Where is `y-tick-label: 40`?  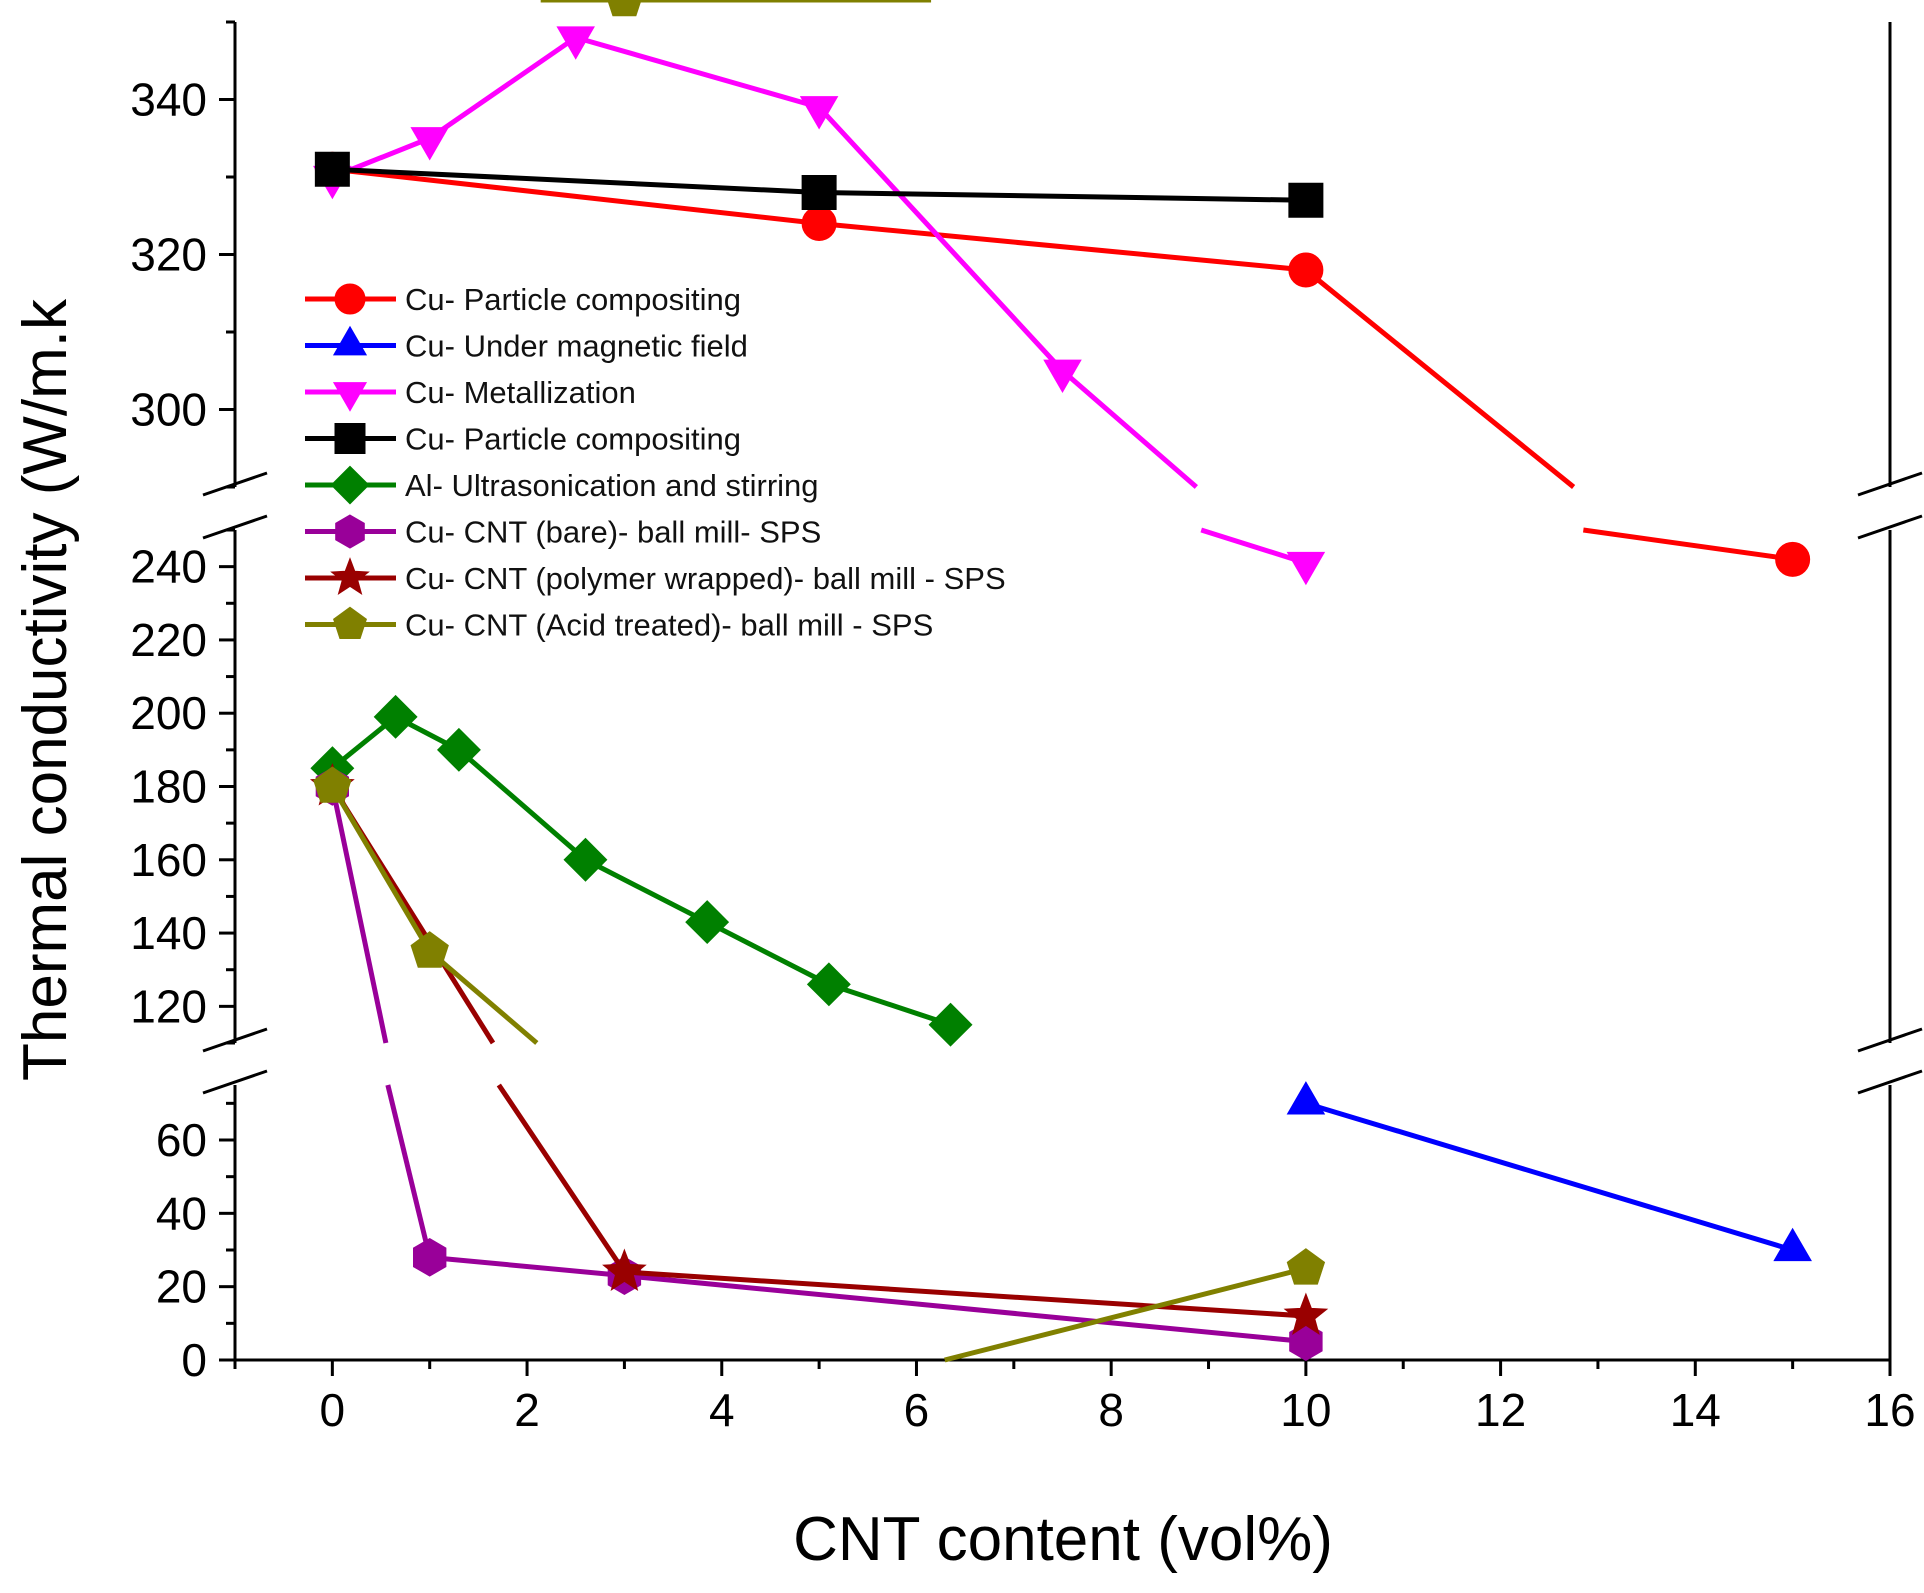
y-tick-label: 40 is located at coordinates (181, 1213).